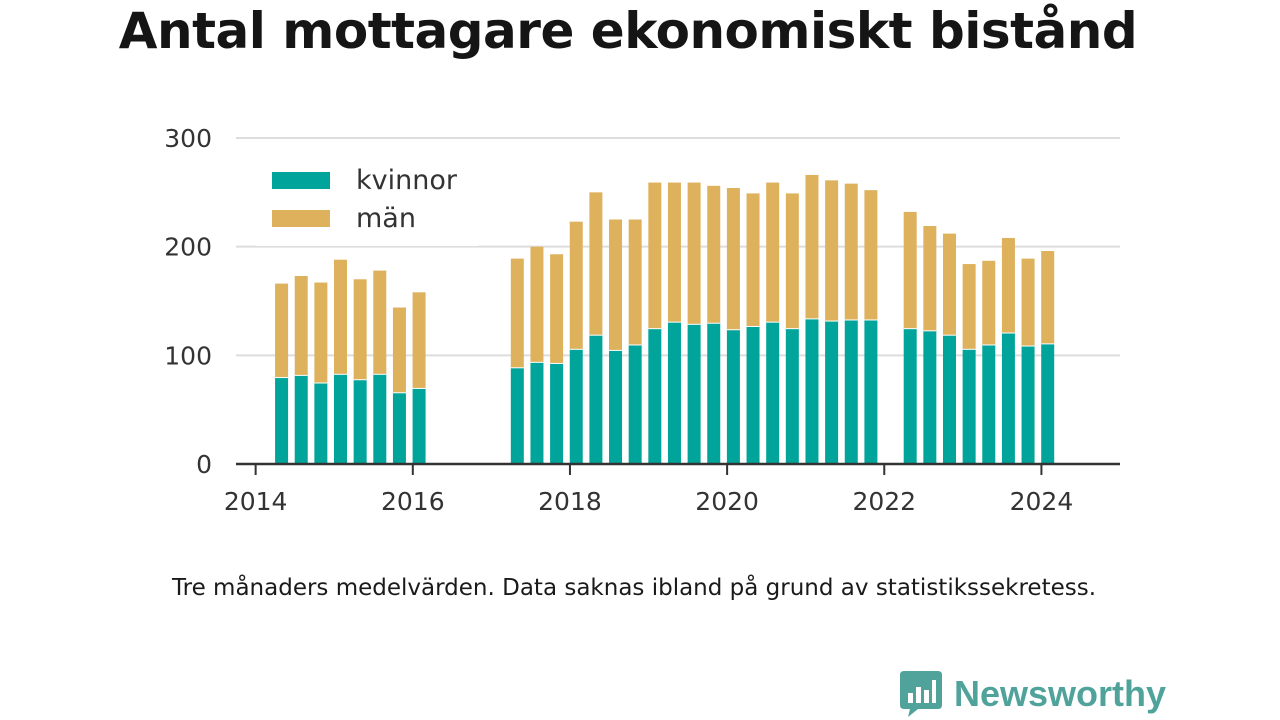 The width and height of the screenshot is (1280, 720). What do you see at coordinates (570, 501) in the screenshot?
I see `x-tick-label: 2018` at bounding box center [570, 501].